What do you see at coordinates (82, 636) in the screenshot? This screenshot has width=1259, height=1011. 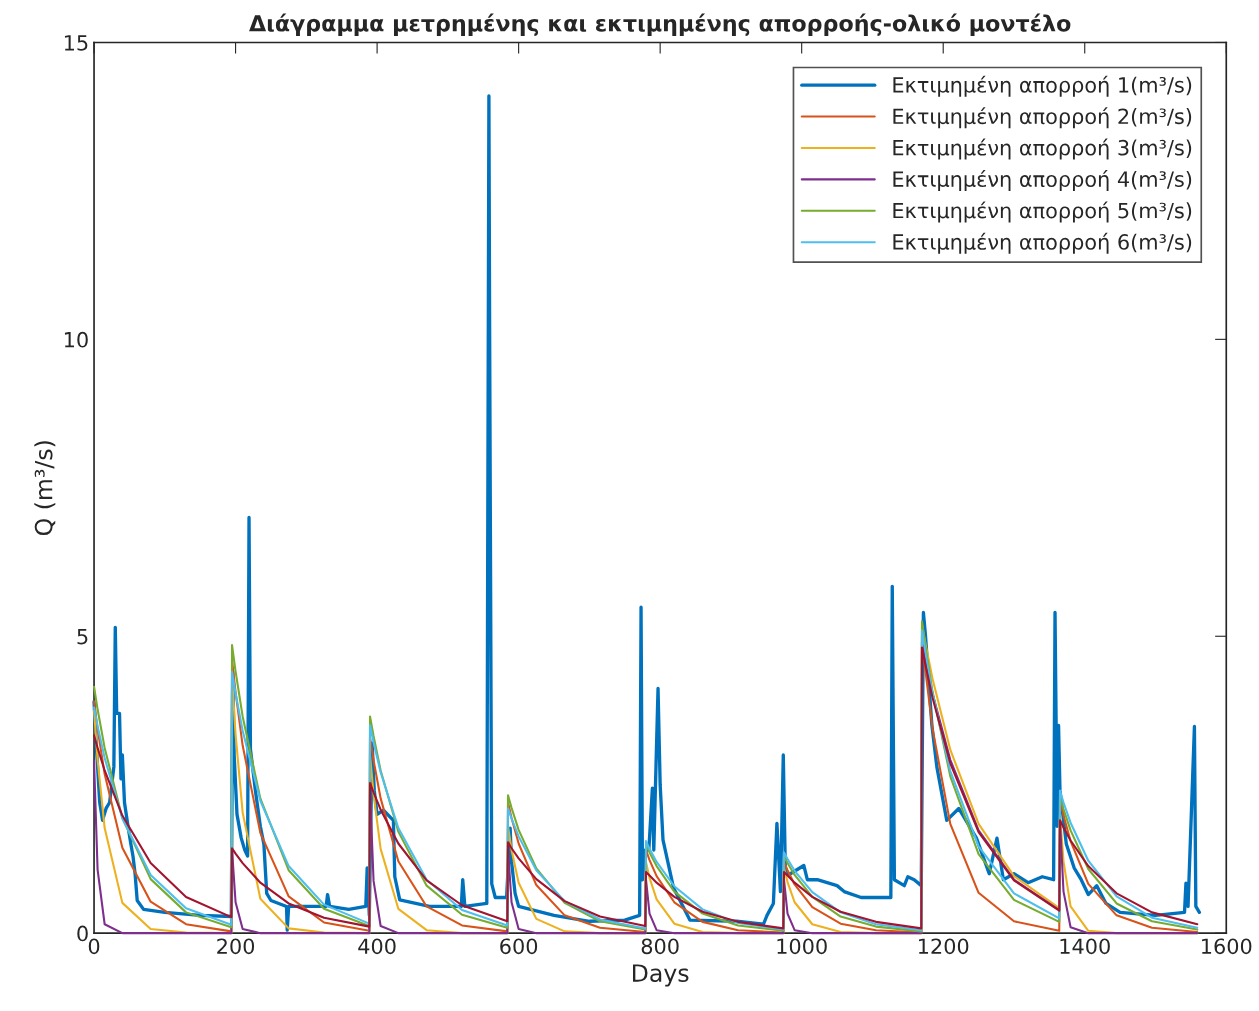 I see `y-tick-label: 5` at bounding box center [82, 636].